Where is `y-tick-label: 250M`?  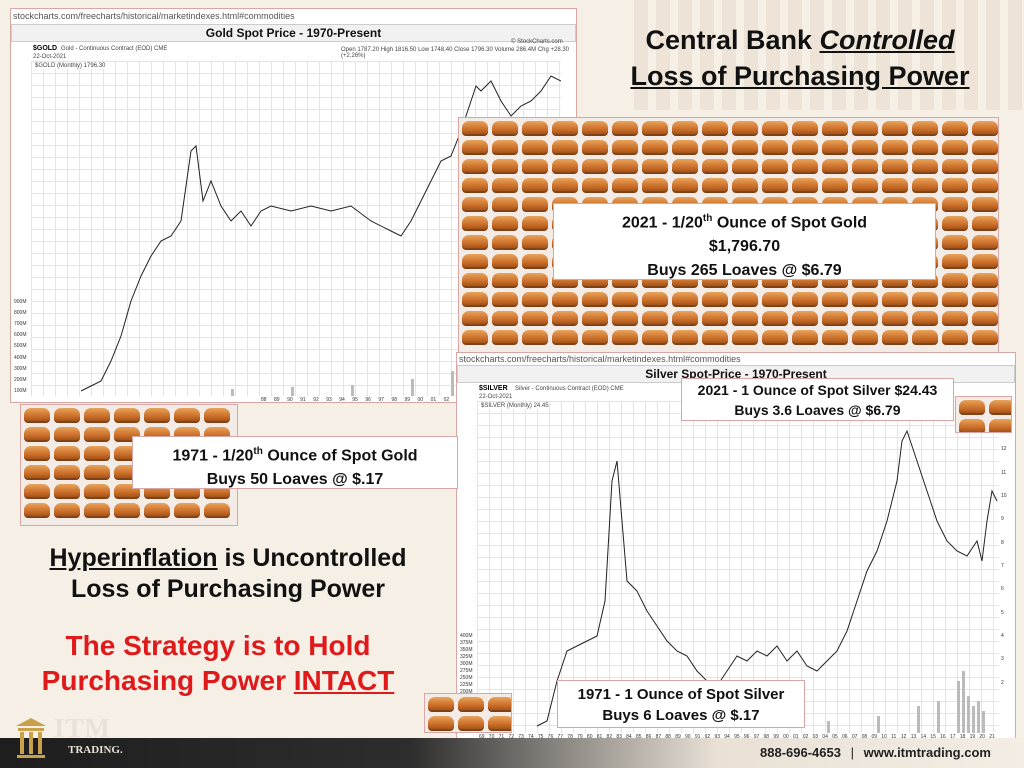 y-tick-label: 250M is located at coordinates (466, 678).